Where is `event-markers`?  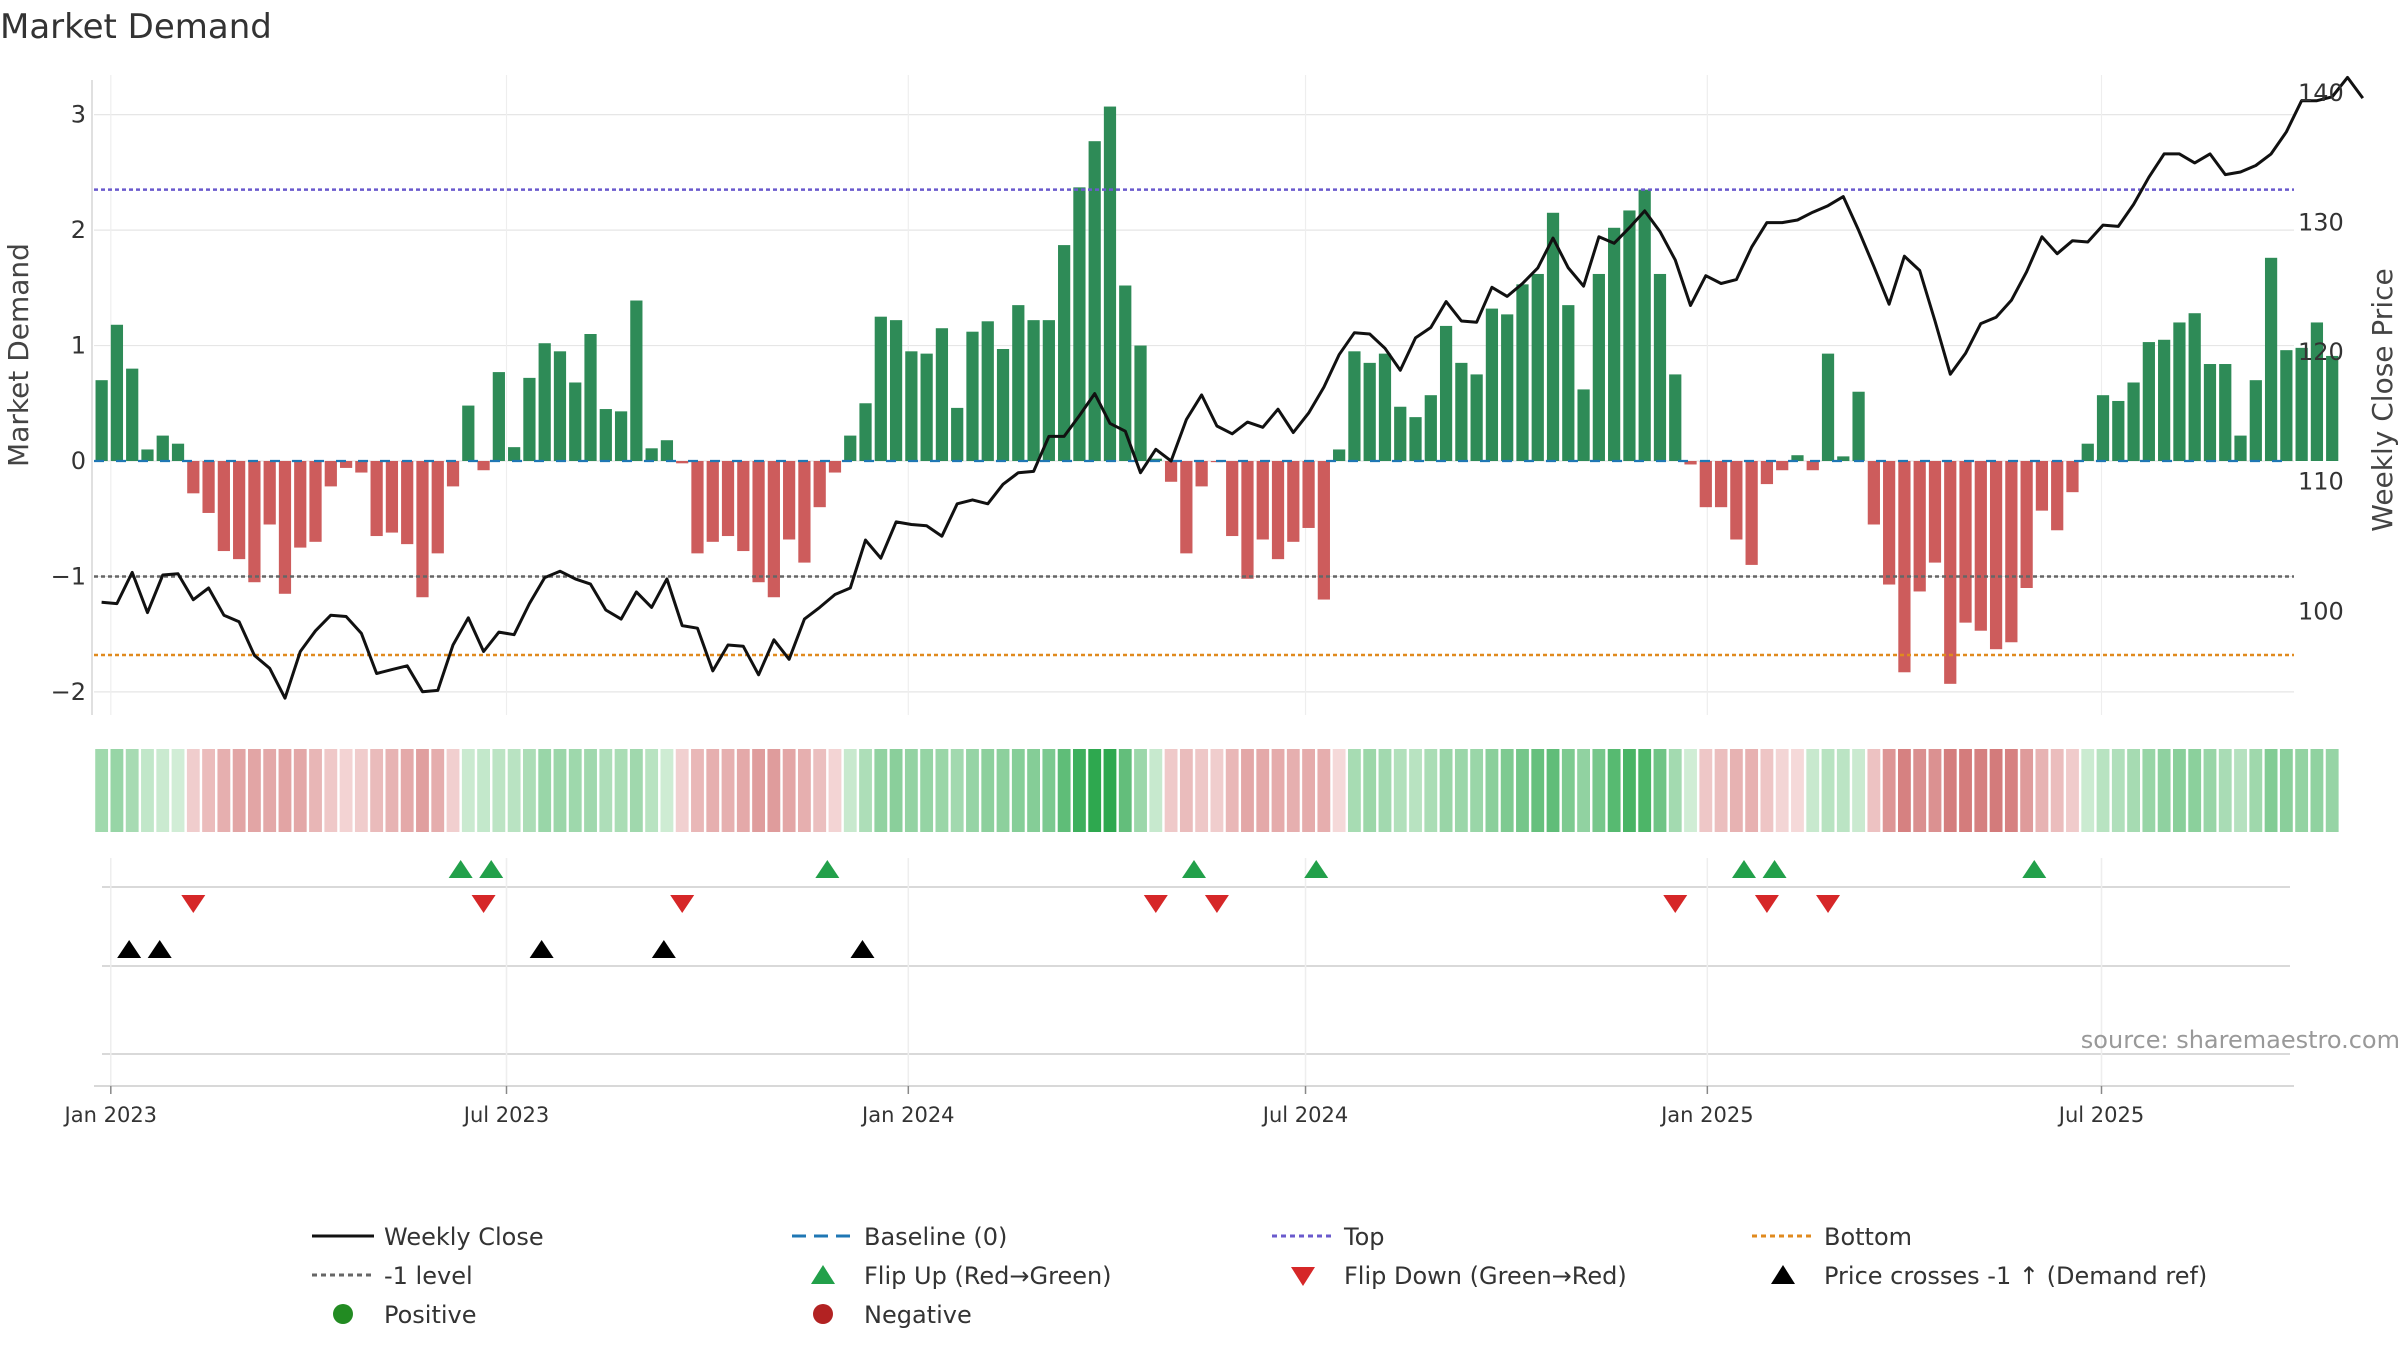 event-markers is located at coordinates (1082, 909).